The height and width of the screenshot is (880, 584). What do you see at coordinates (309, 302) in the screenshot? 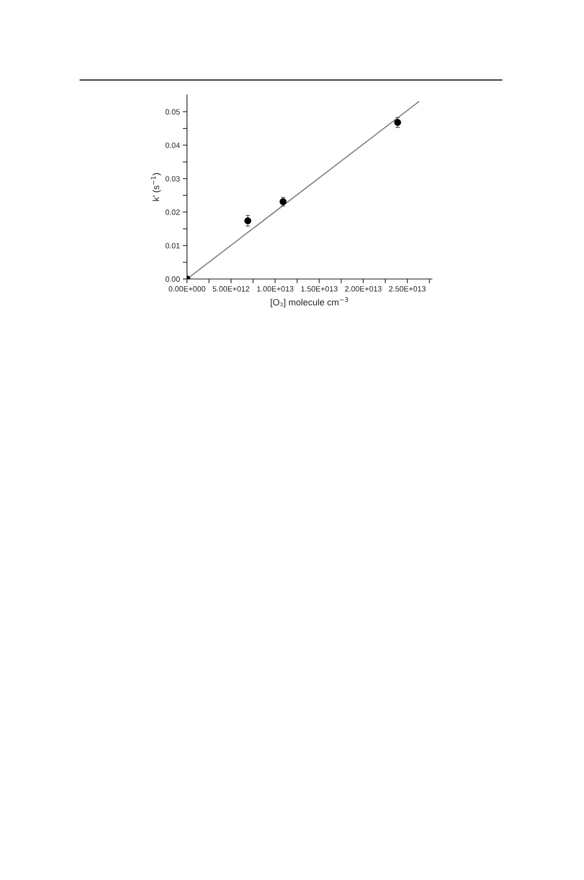
I see `x-axis-title: [O₃] molecule cm$^{−3}$` at bounding box center [309, 302].